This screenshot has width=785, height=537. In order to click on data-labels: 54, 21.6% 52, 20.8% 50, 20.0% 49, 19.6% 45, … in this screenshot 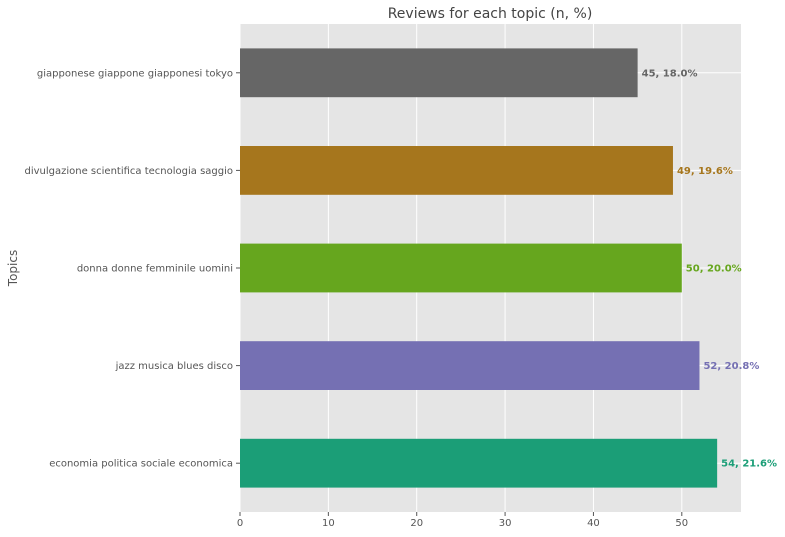, I will do `click(709, 268)`.